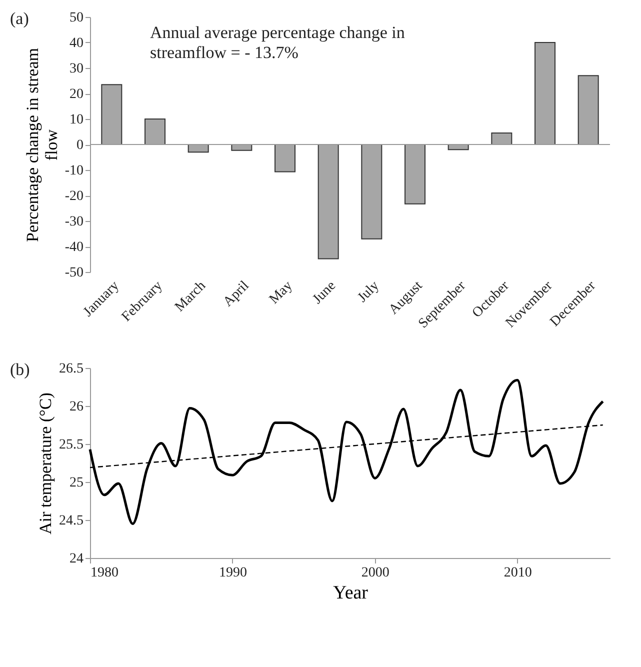 This screenshot has height=667, width=641. Describe the element at coordinates (71, 521) in the screenshot. I see `y-tick-label: 24.5` at that location.